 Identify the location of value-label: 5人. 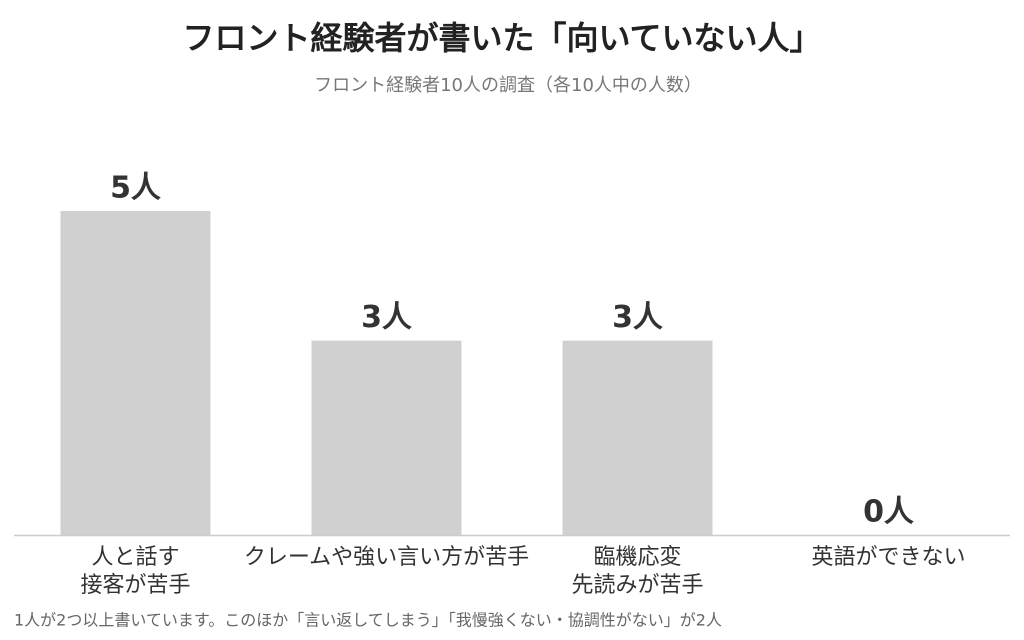
(135, 188).